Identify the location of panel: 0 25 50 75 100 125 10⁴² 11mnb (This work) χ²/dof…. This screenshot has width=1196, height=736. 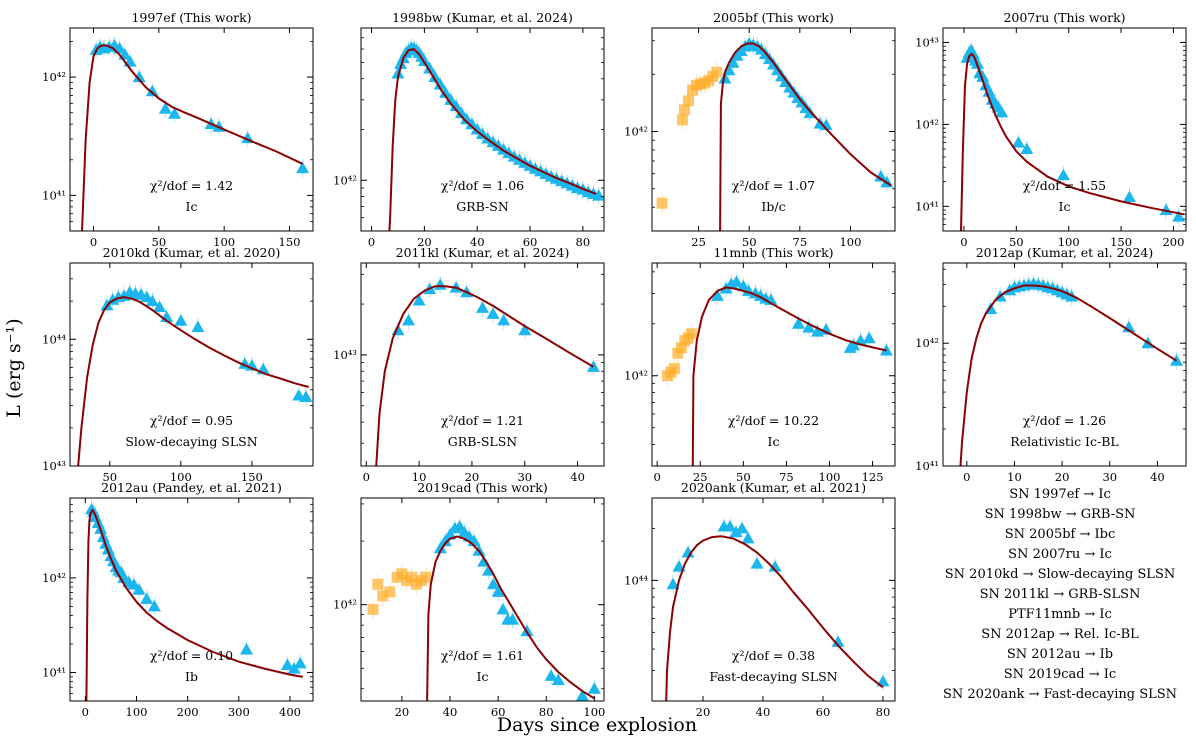
(760, 364).